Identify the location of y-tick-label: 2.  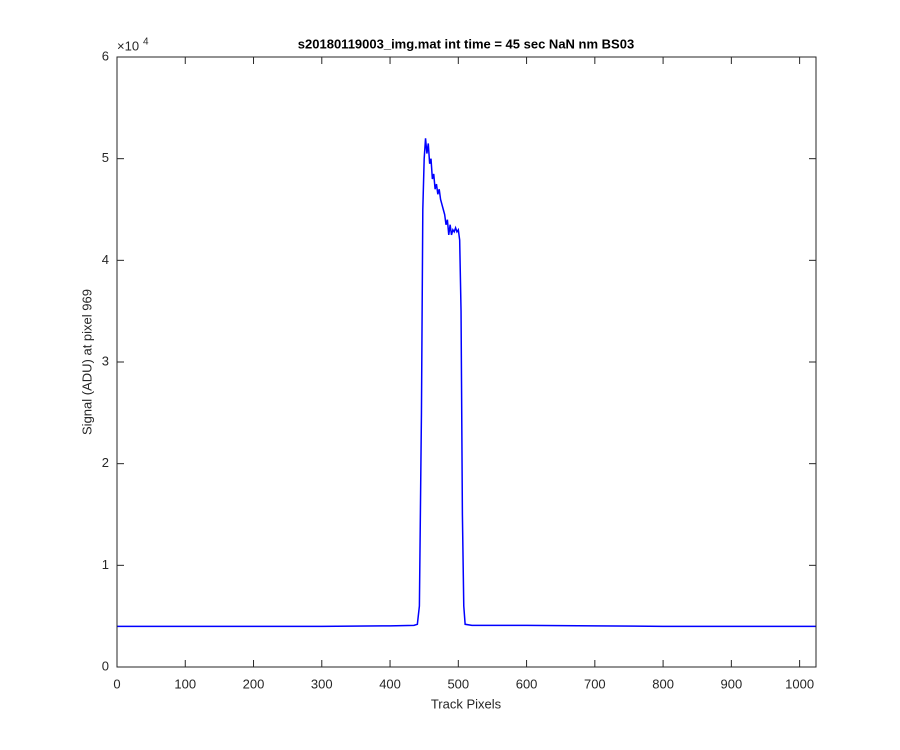
(105, 462).